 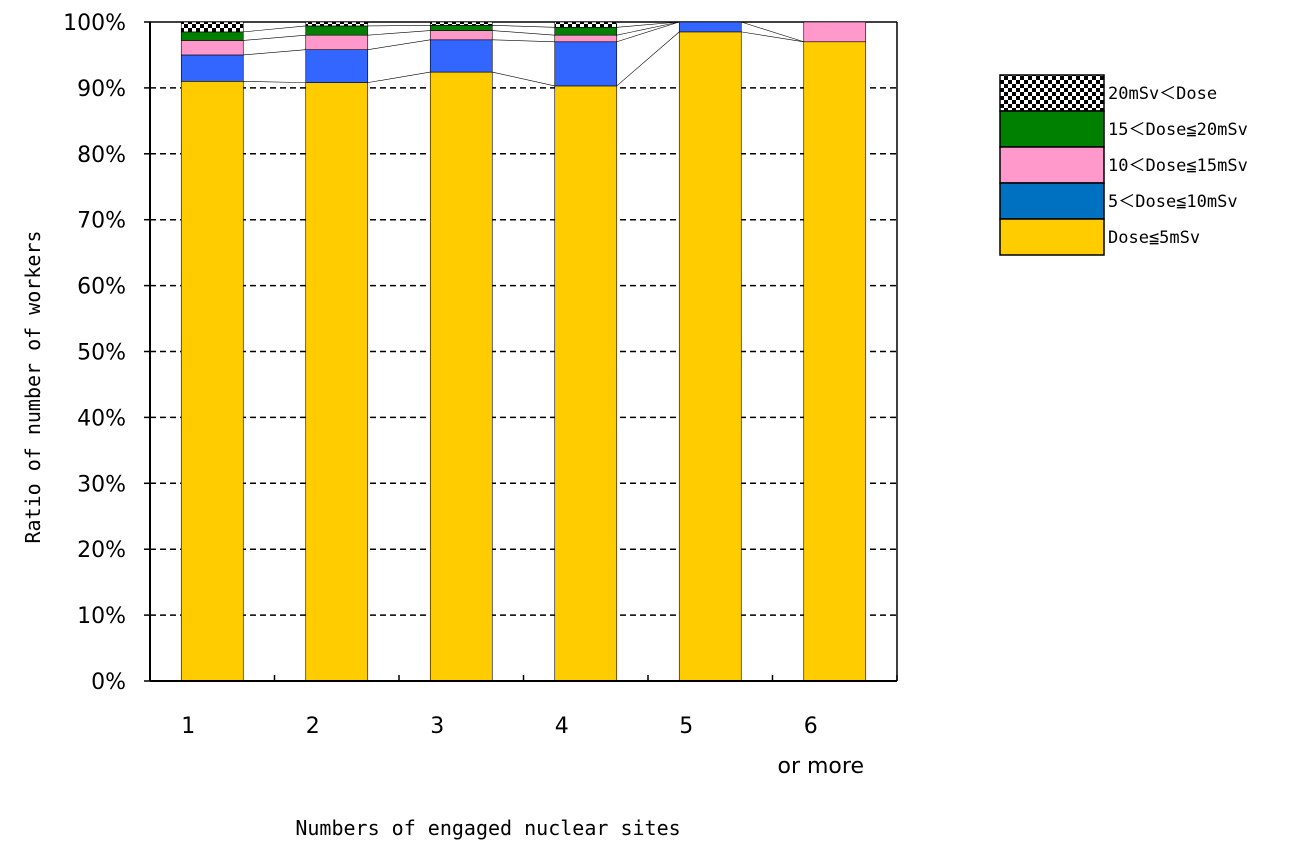 What do you see at coordinates (101, 353) in the screenshot?
I see `y-tick-label: 50%` at bounding box center [101, 353].